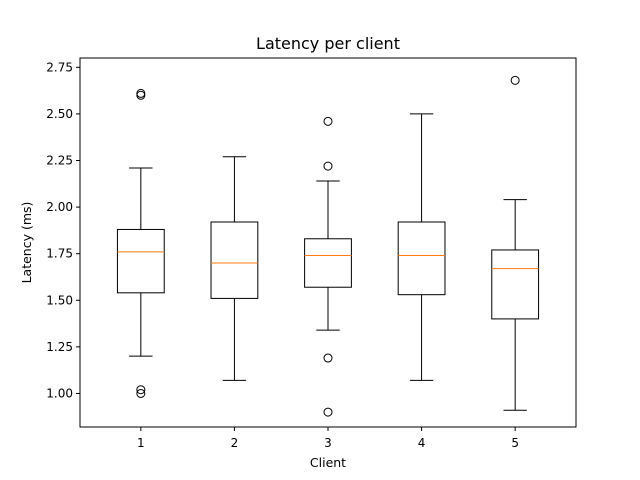 This screenshot has height=480, width=640. I want to click on x-tick-label: 5, so click(515, 443).